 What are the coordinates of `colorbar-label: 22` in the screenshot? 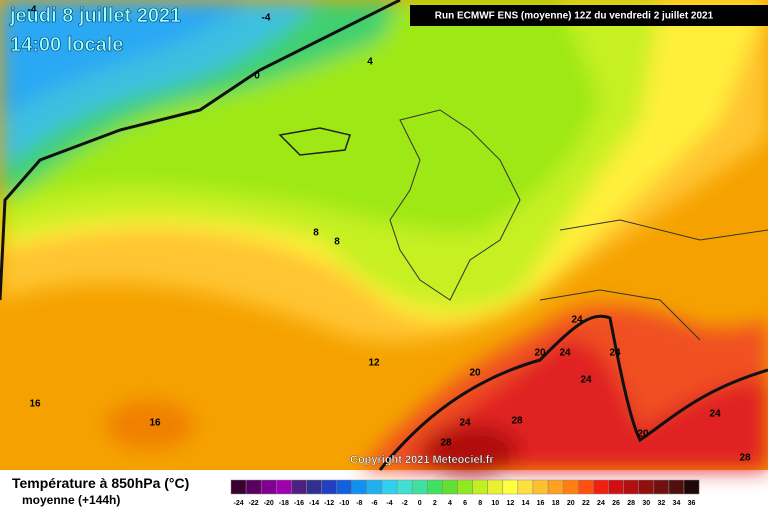 It's located at (586, 503).